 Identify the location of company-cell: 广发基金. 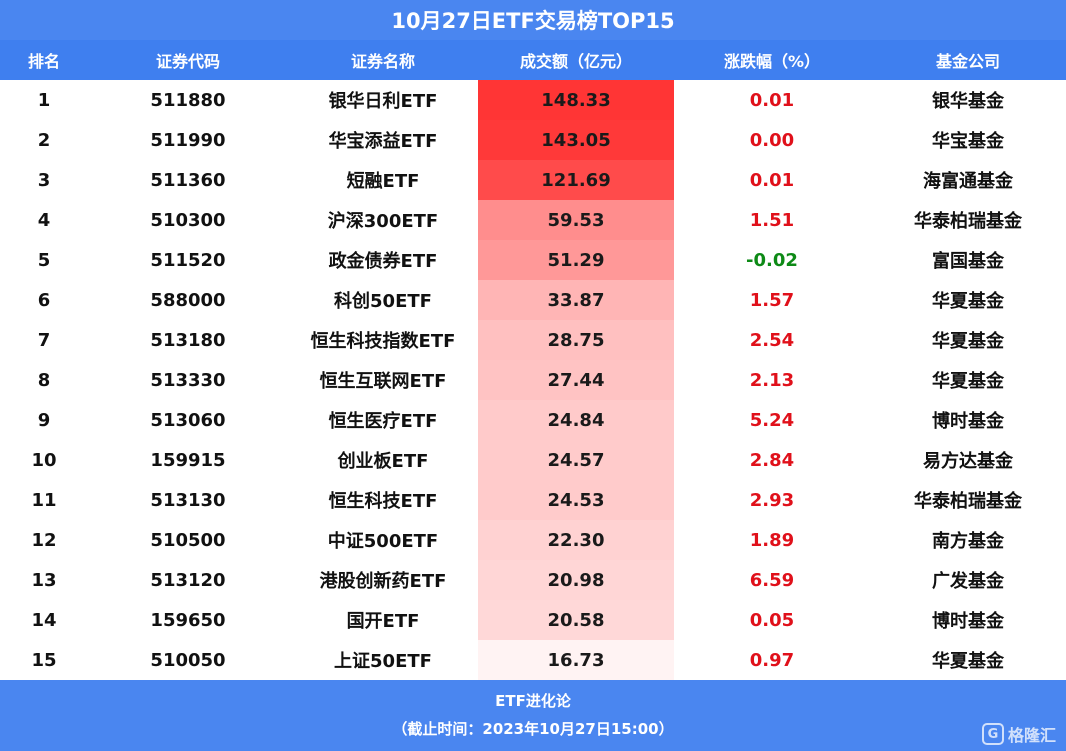
(968, 581).